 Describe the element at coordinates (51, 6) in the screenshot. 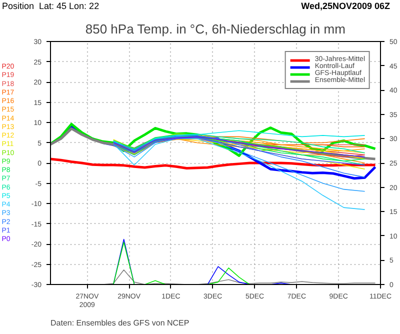

I see `text: Position Lat: 45 Lon: 22` at that location.